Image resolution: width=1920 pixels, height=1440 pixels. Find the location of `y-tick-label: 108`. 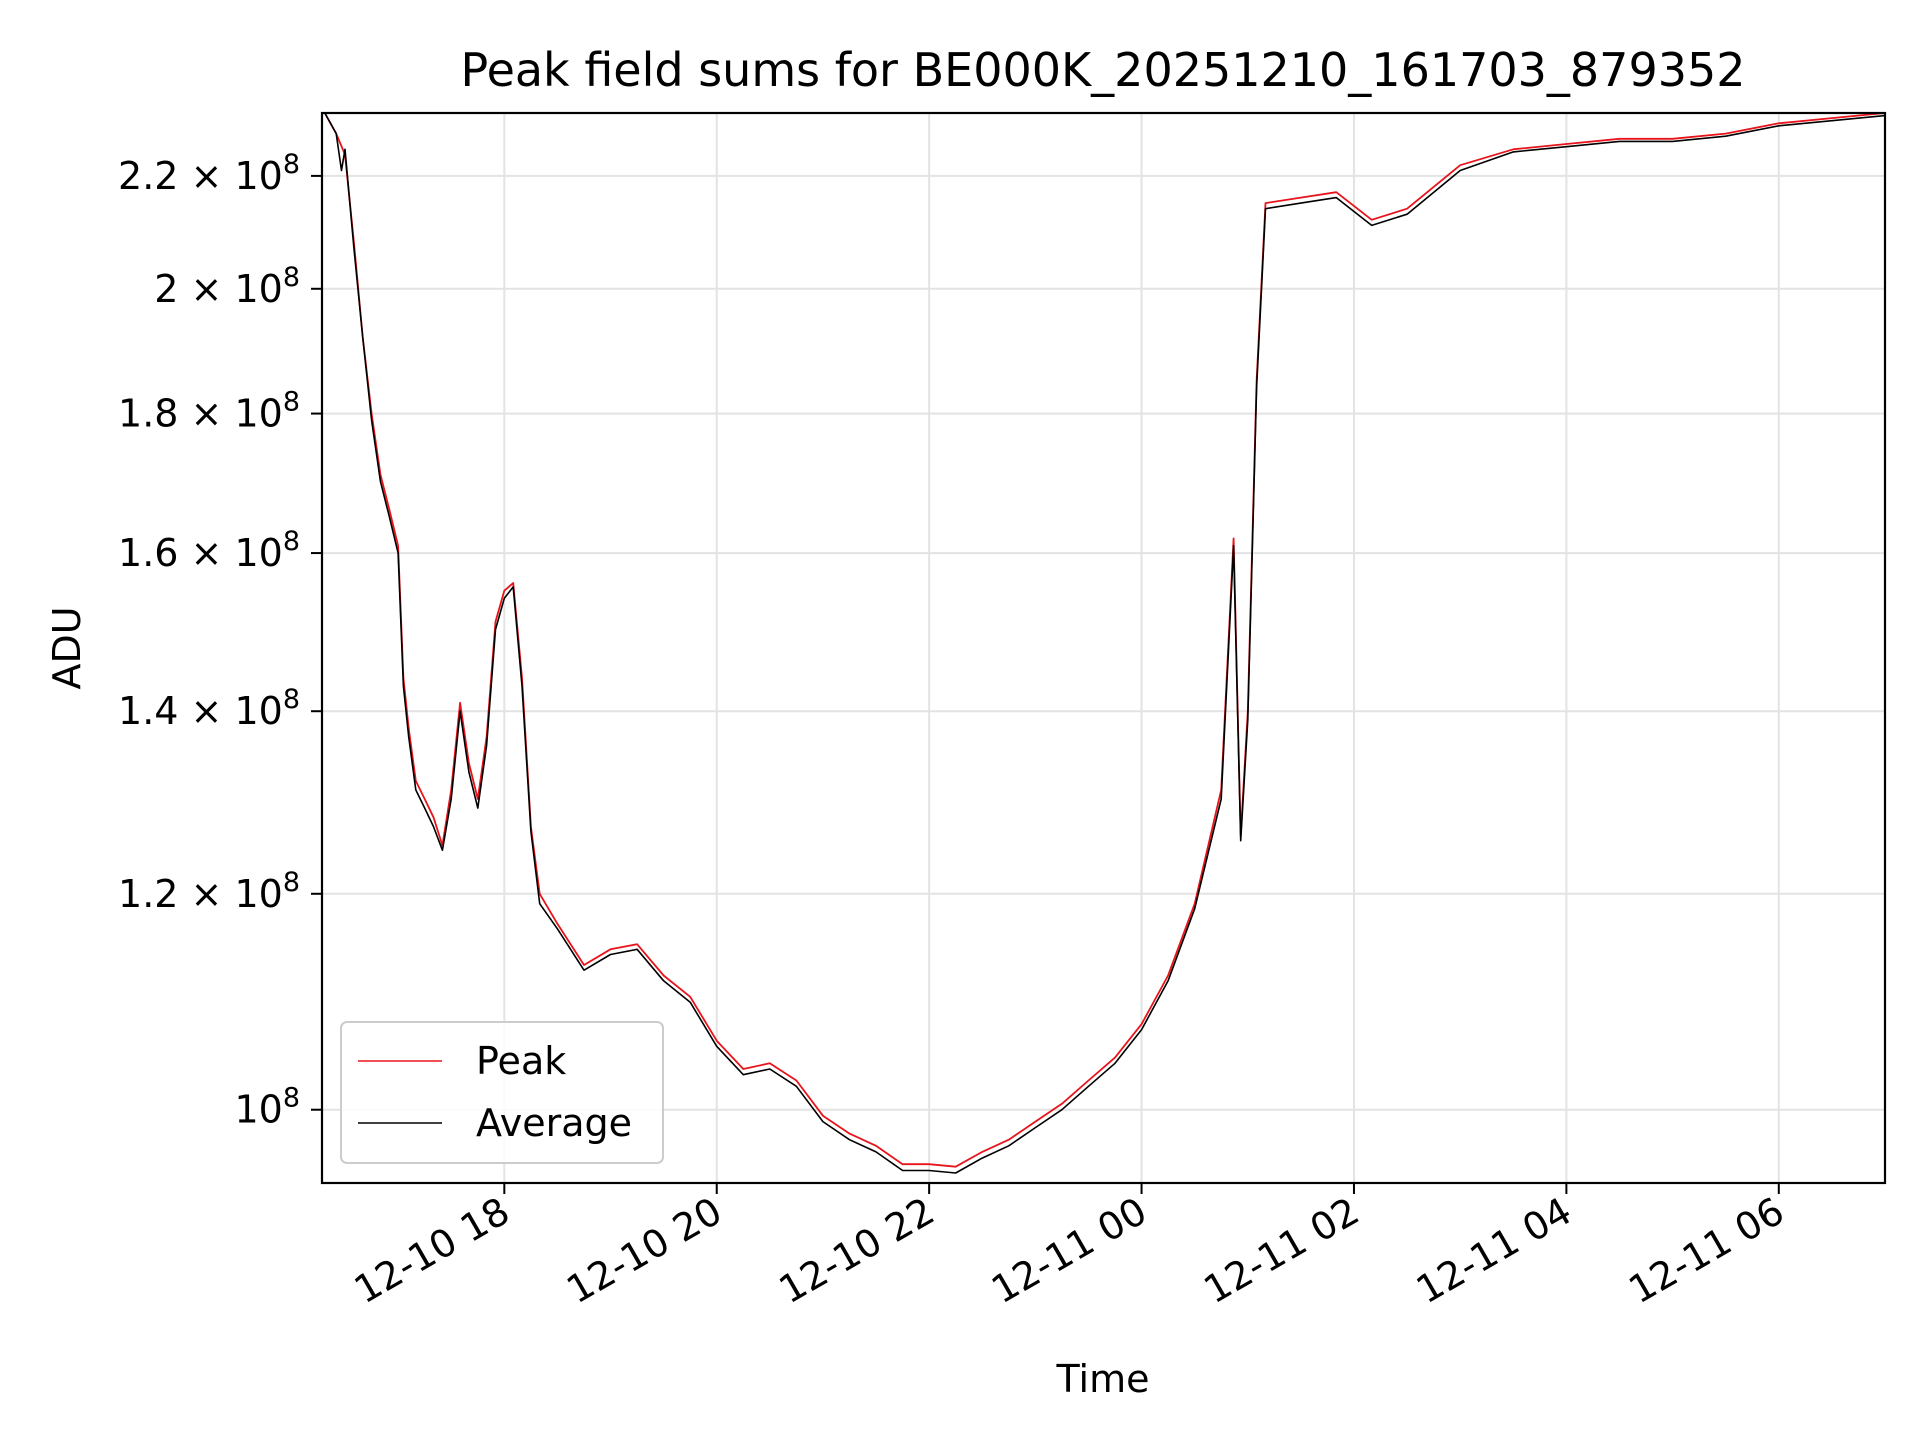

y-tick-label: 108 is located at coordinates (267, 1107).